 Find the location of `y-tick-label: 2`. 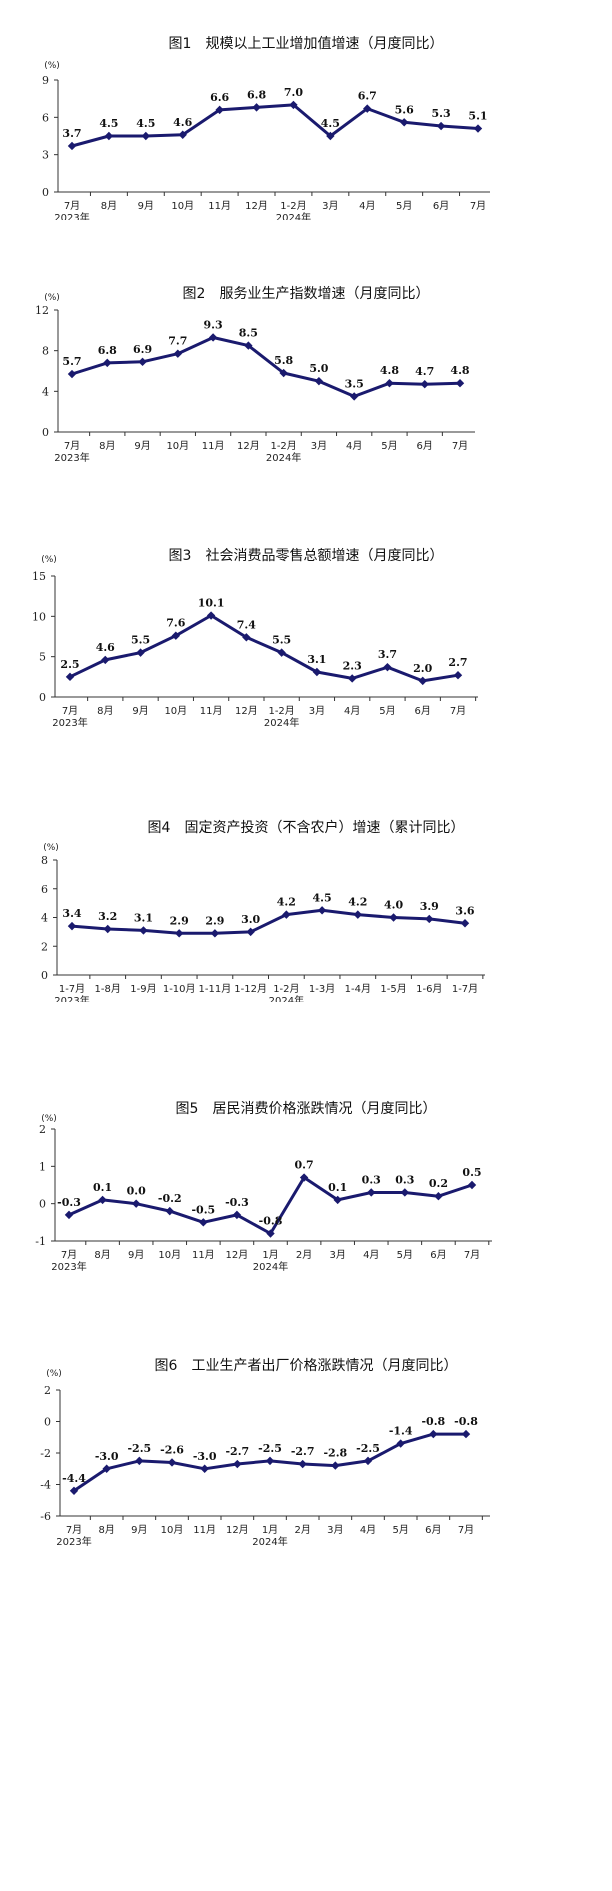

y-tick-label: 2 is located at coordinates (47, 1390).